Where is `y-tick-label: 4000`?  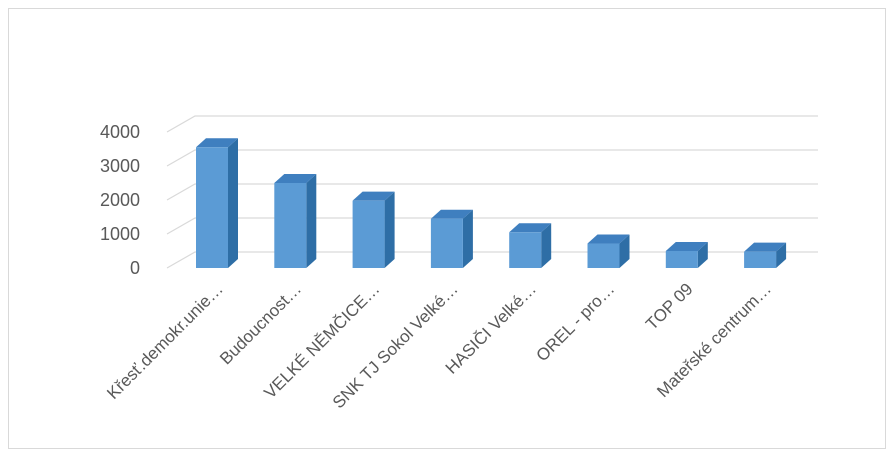 y-tick-label: 4000 is located at coordinates (120, 132).